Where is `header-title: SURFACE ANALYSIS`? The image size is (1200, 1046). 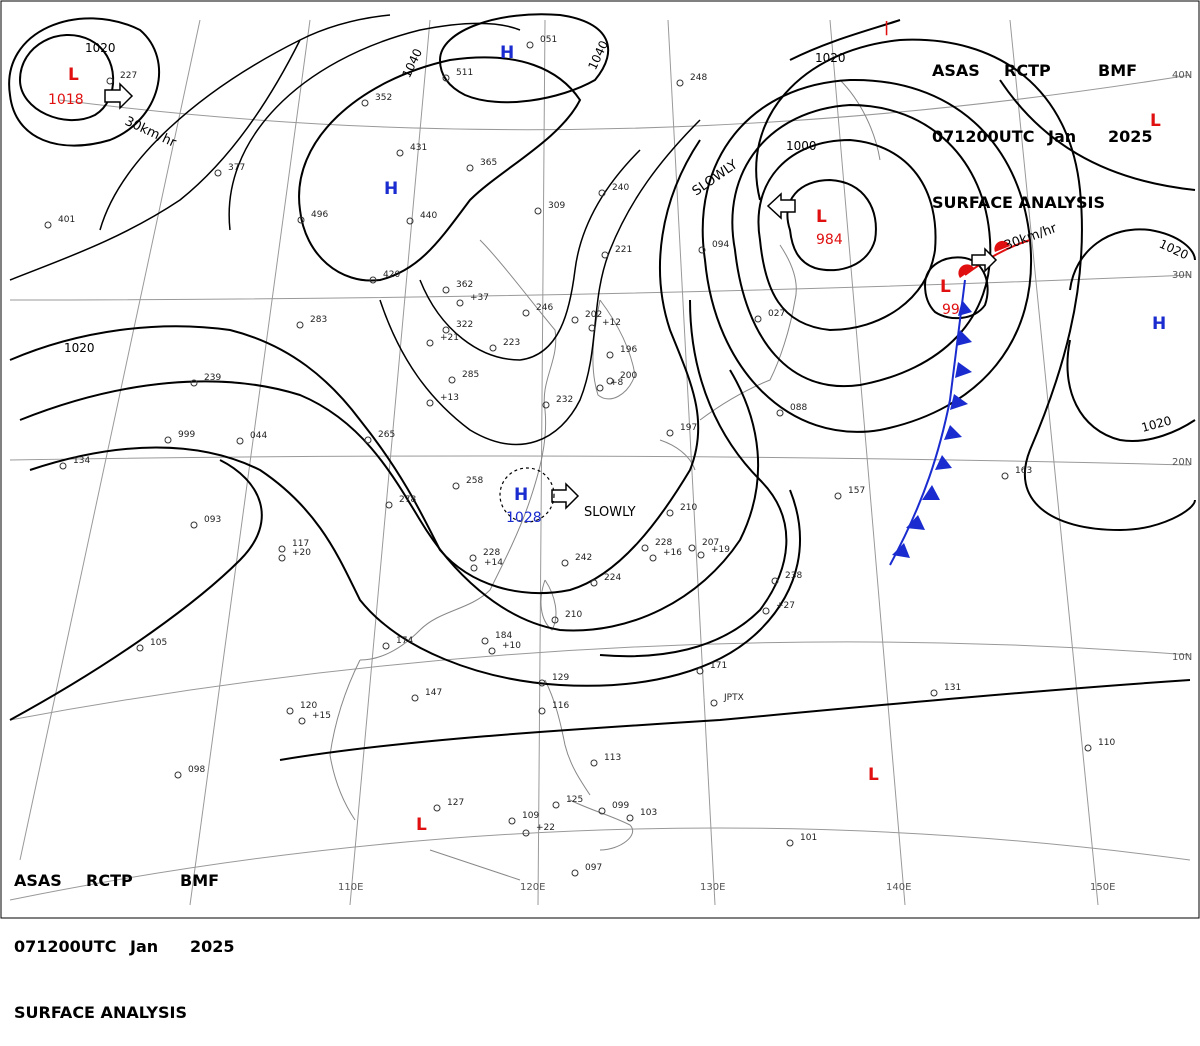
header-title: SURFACE ANALYSIS is located at coordinates (100, 1012).